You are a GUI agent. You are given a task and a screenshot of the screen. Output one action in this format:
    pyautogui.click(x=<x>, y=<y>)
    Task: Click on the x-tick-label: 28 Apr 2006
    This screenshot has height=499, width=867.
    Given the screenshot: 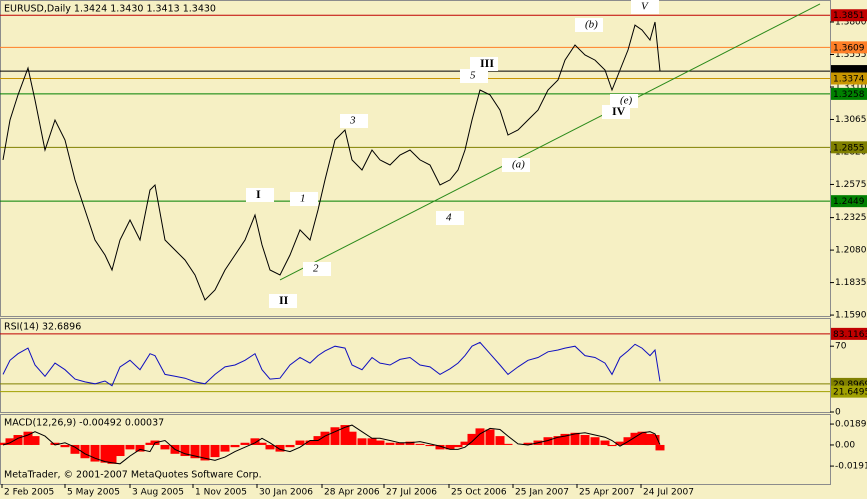 What is the action you would take?
    pyautogui.click(x=352, y=493)
    